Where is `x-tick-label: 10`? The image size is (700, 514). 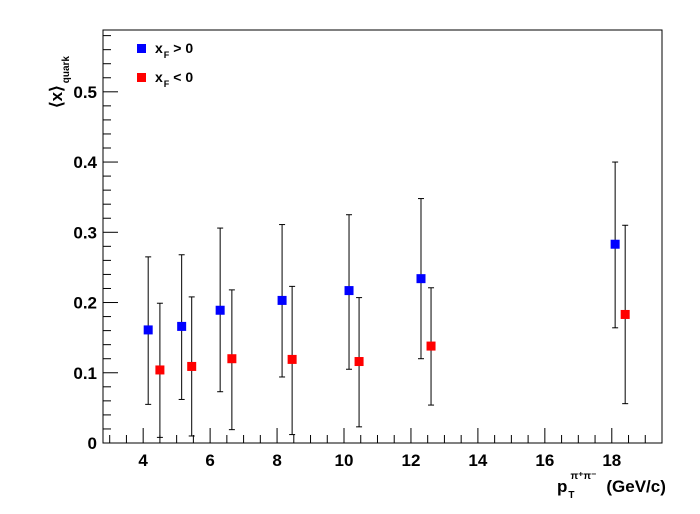 x-tick-label: 10 is located at coordinates (344, 460).